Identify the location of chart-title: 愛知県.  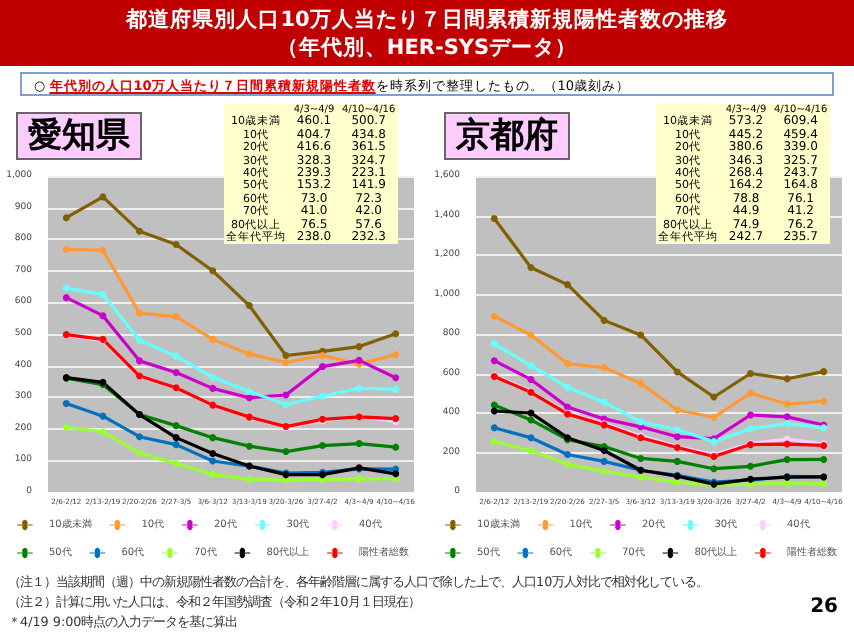
(79, 136).